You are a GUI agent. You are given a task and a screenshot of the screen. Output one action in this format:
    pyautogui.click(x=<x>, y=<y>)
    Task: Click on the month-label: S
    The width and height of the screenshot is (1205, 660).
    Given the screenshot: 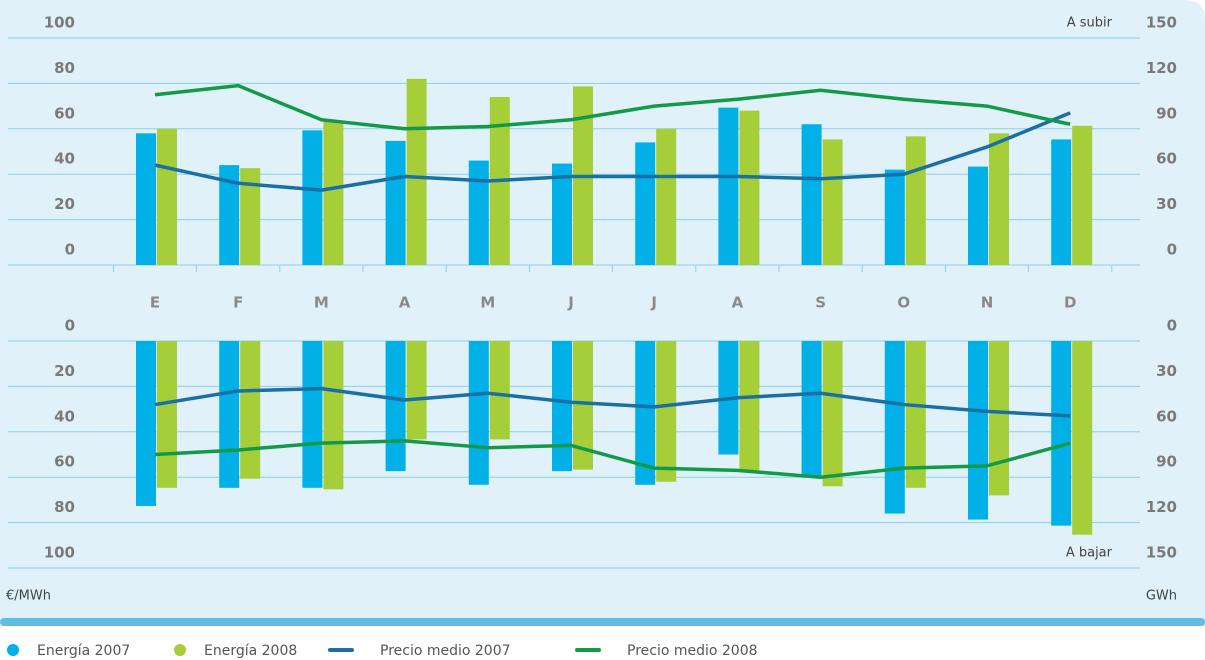 What is the action you would take?
    pyautogui.click(x=820, y=303)
    